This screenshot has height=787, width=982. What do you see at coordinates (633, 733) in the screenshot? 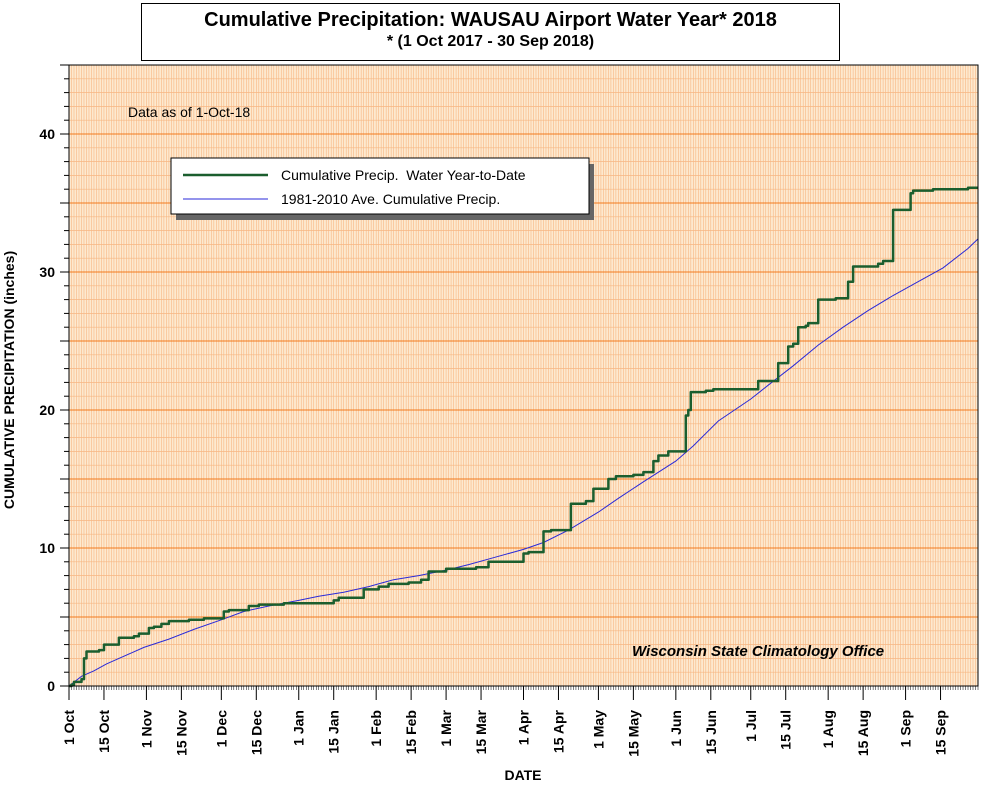
I see `x-tick-label: 15 May` at bounding box center [633, 733].